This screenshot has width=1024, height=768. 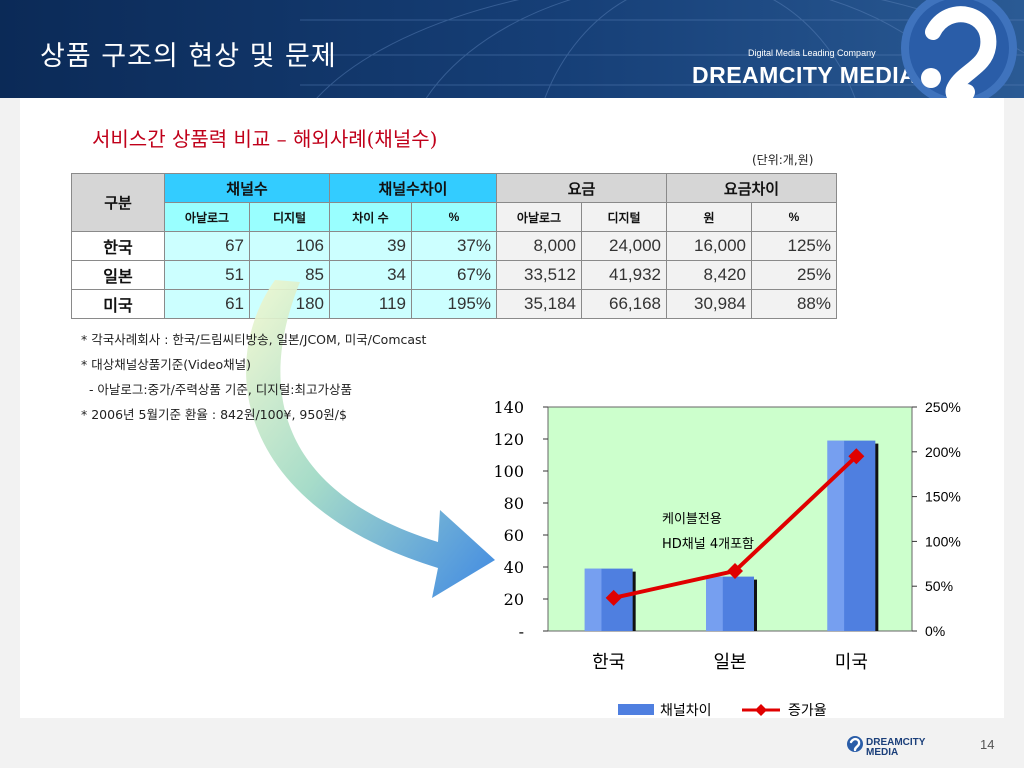 What do you see at coordinates (936, 519) in the screenshot?
I see `right-axis: 0% 50% 100% 150% 200% 250%` at bounding box center [936, 519].